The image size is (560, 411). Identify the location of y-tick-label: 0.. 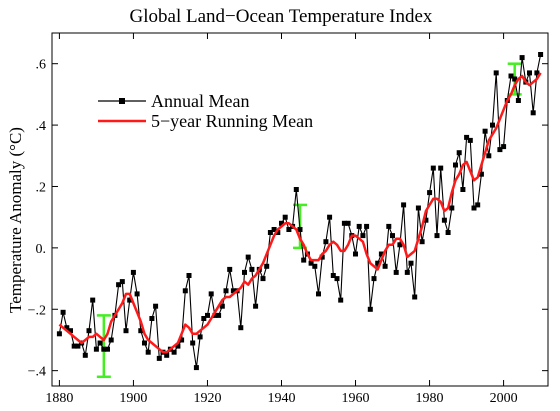
(41, 249).